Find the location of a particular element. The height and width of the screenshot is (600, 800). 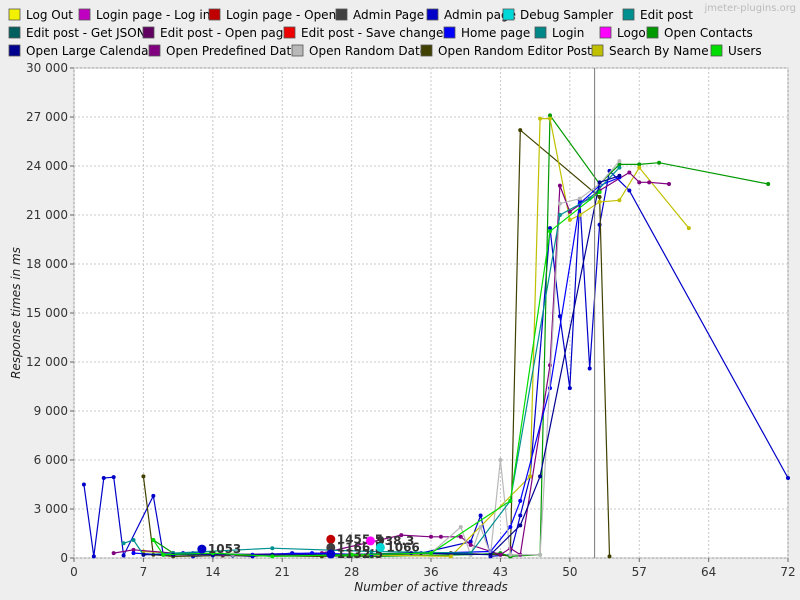

legend-item: Login is located at coordinates (559, 33).